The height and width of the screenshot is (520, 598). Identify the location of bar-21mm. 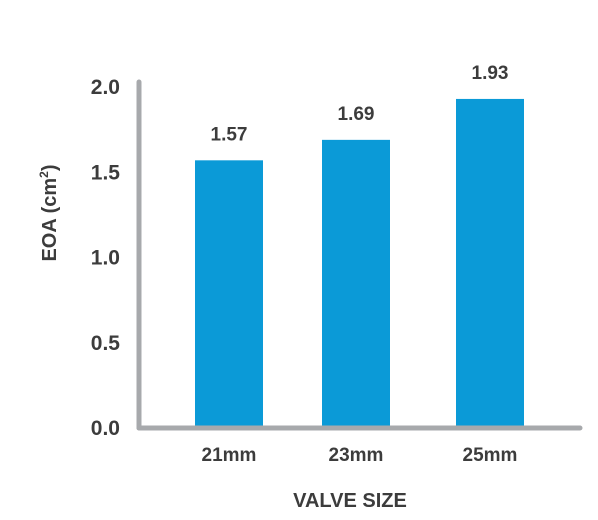
(229, 294).